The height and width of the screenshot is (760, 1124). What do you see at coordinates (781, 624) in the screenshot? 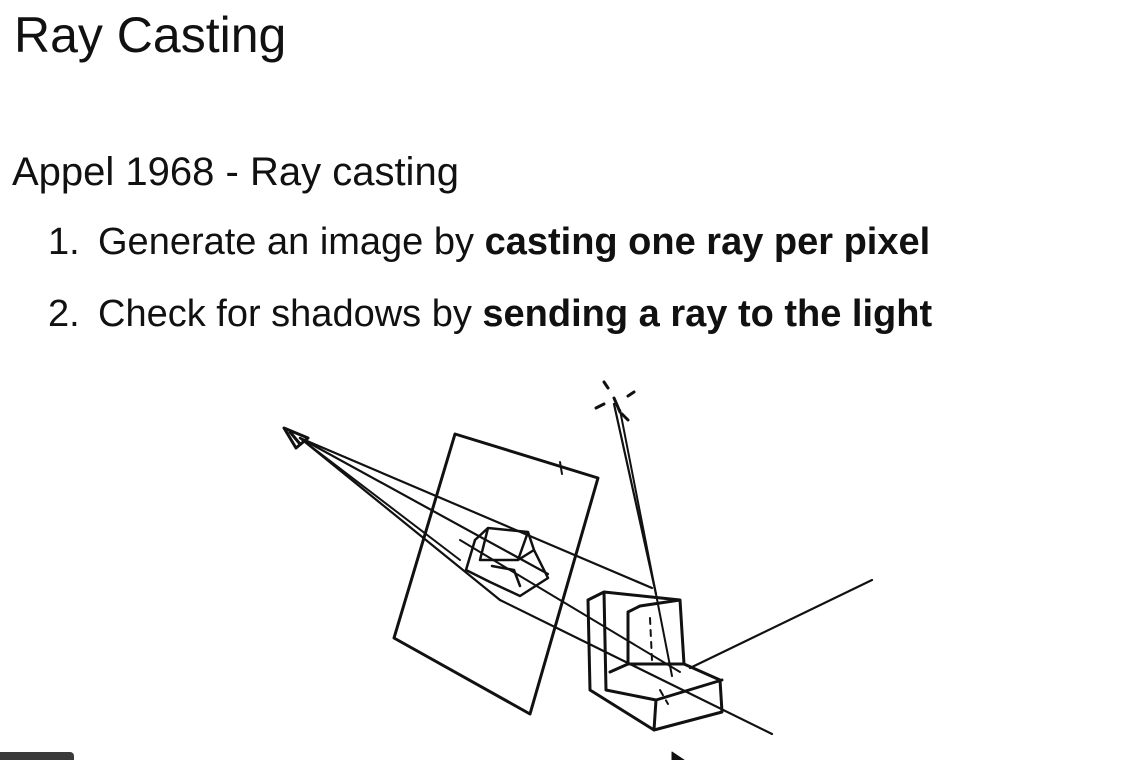
I see `reflected-ray` at bounding box center [781, 624].